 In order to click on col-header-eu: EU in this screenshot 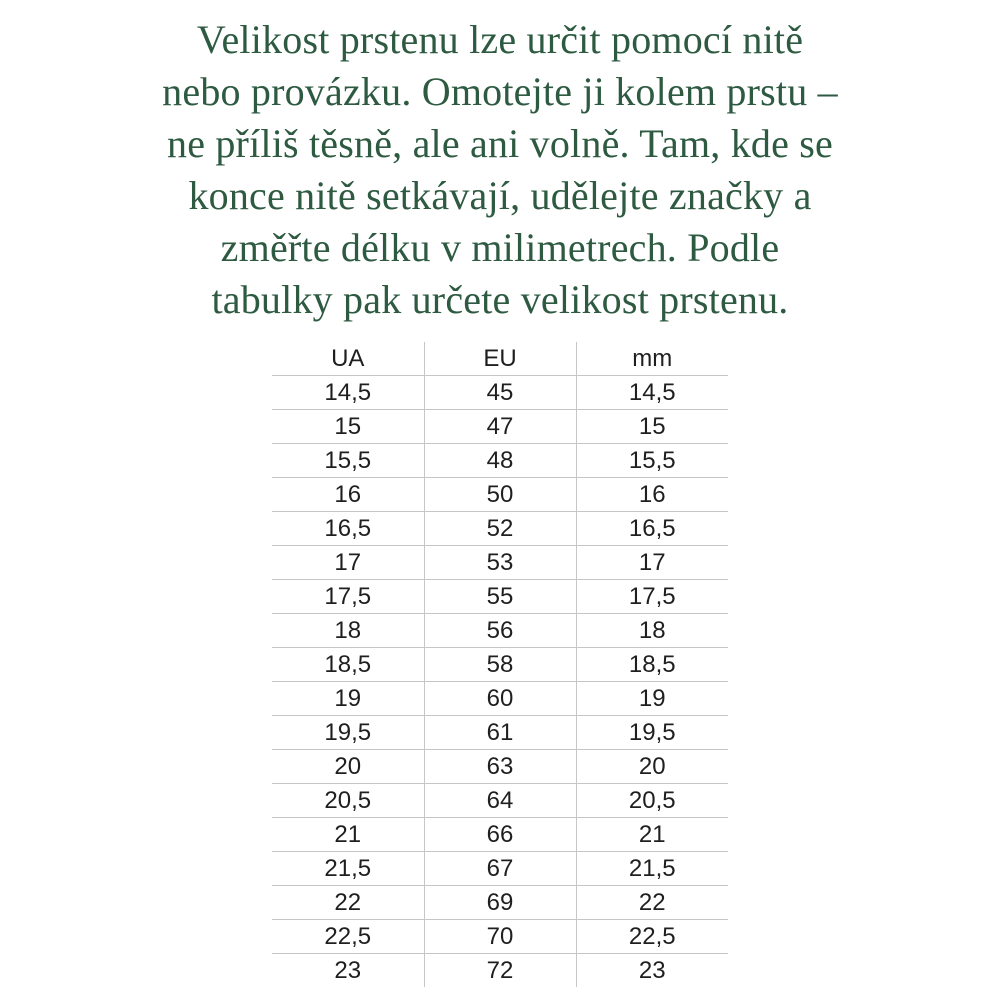, I will do `click(500, 359)`.